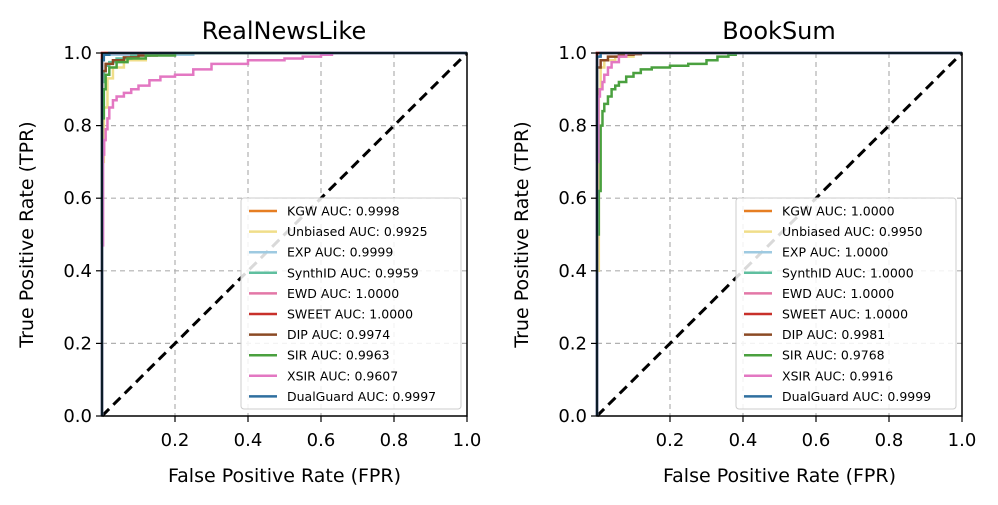  Describe the element at coordinates (343, 211) in the screenshot. I see `legend-label: KGW AUC: 0.9998` at that location.